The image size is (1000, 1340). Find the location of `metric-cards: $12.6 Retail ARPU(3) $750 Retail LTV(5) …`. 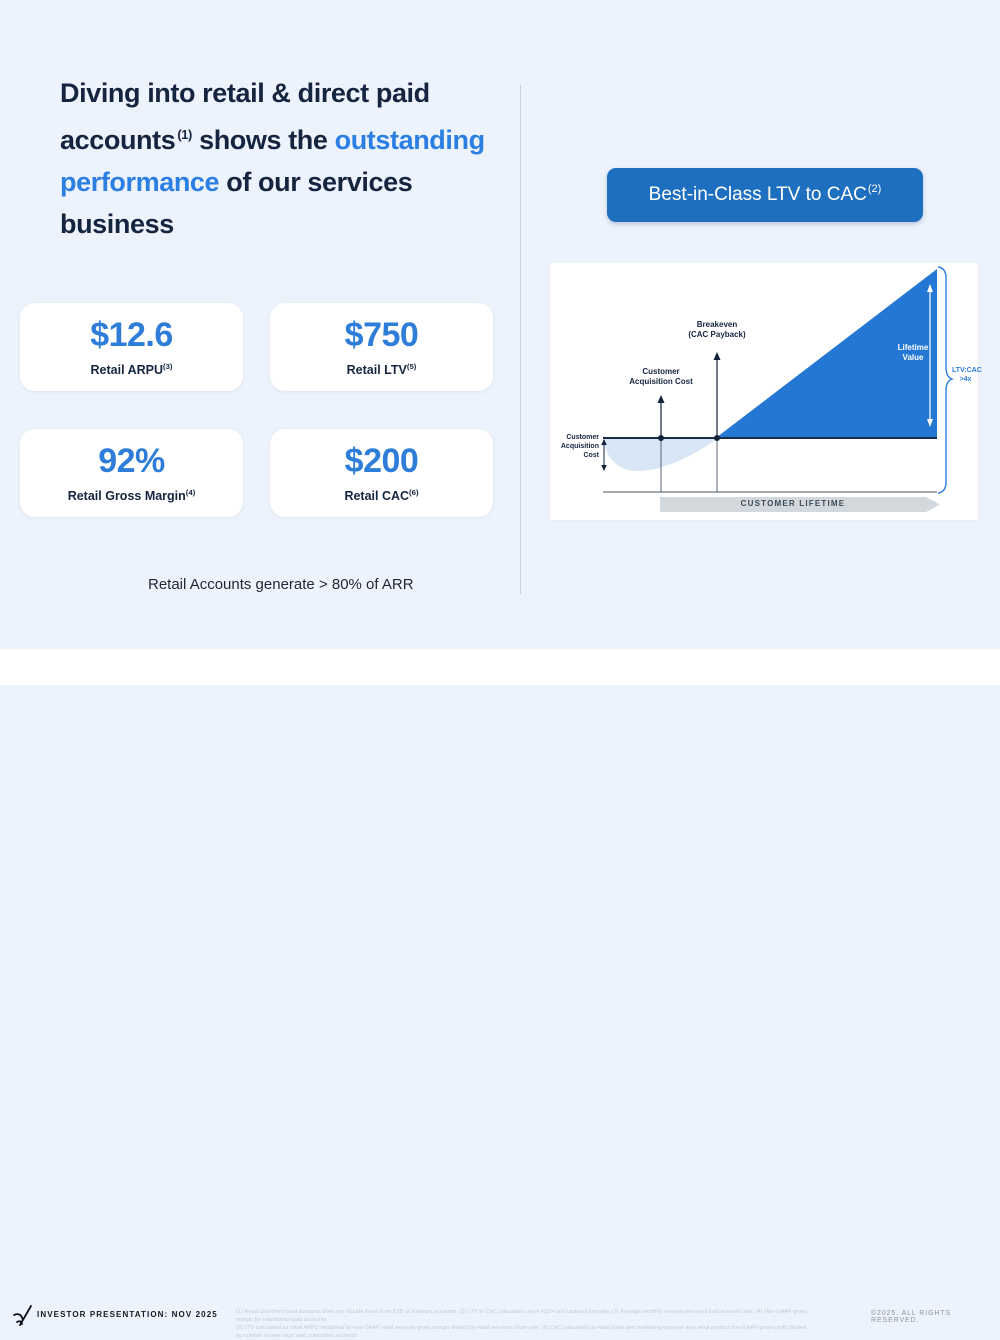

metric-cards: $12.6 Retail ARPU(3) $750 Retail LTV(5) … is located at coordinates (256, 410).